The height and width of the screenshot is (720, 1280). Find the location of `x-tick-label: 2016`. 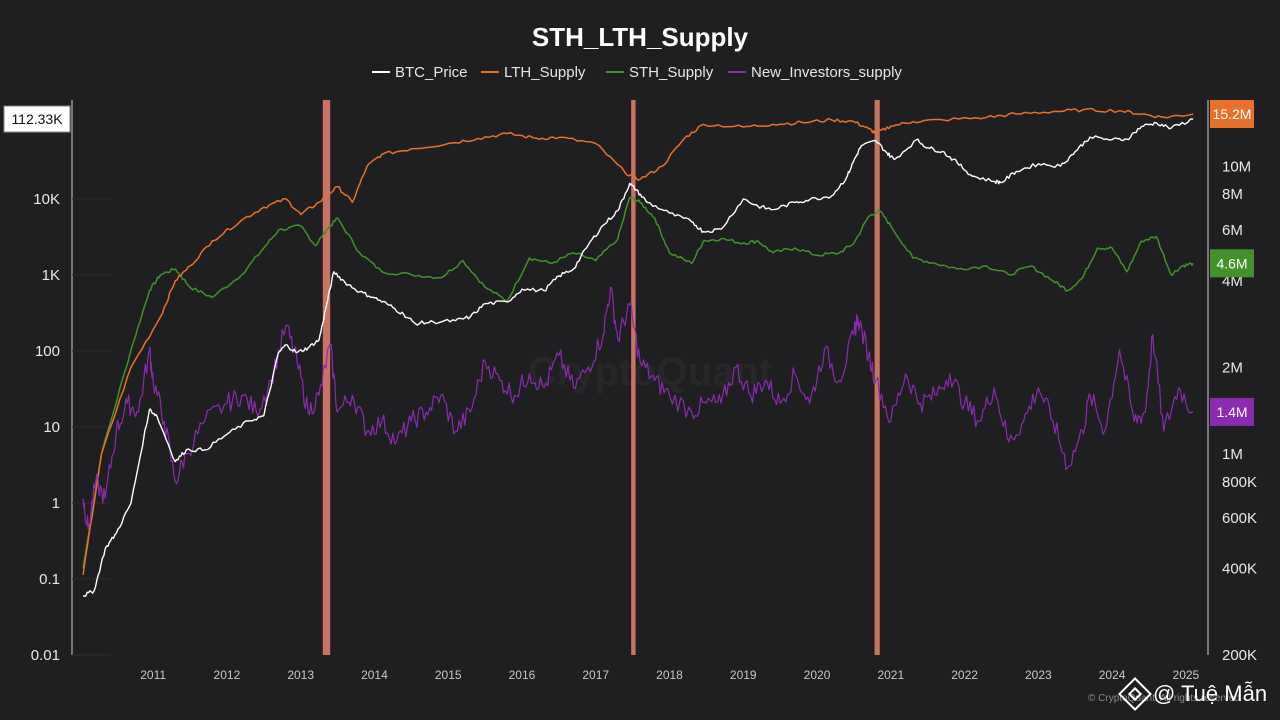

x-tick-label: 2016 is located at coordinates (522, 675).